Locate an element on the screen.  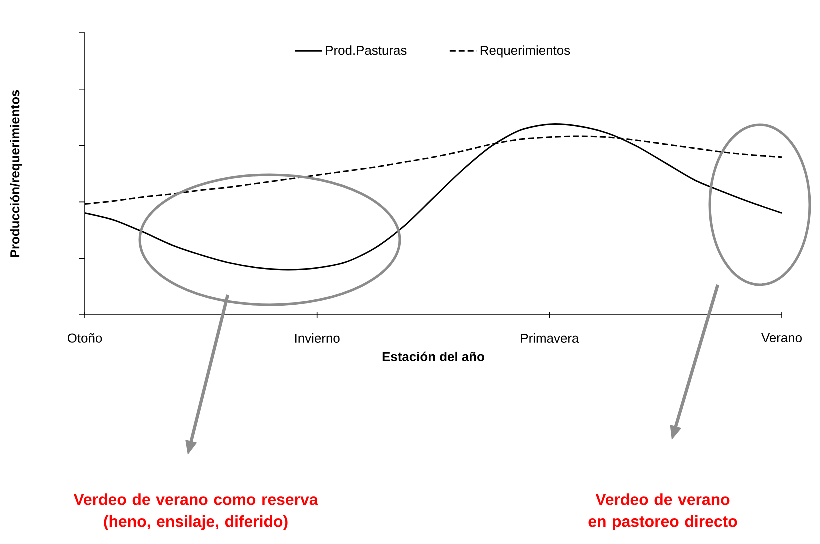
x-axis-title: Estación del año is located at coordinates (433, 357).